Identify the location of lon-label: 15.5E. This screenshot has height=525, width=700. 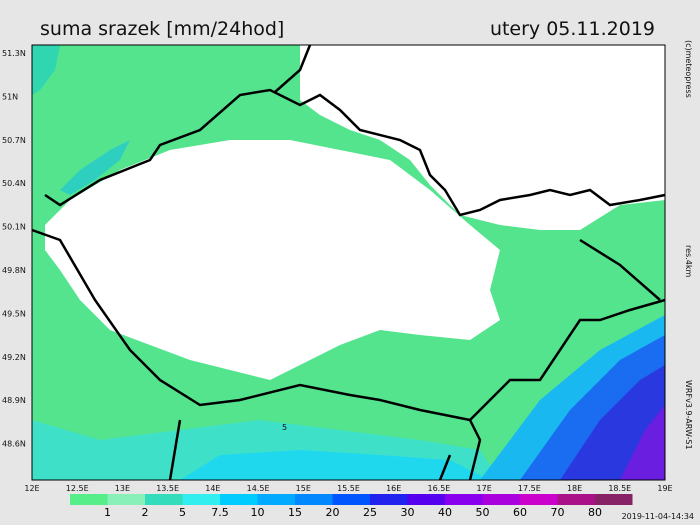
(348, 488).